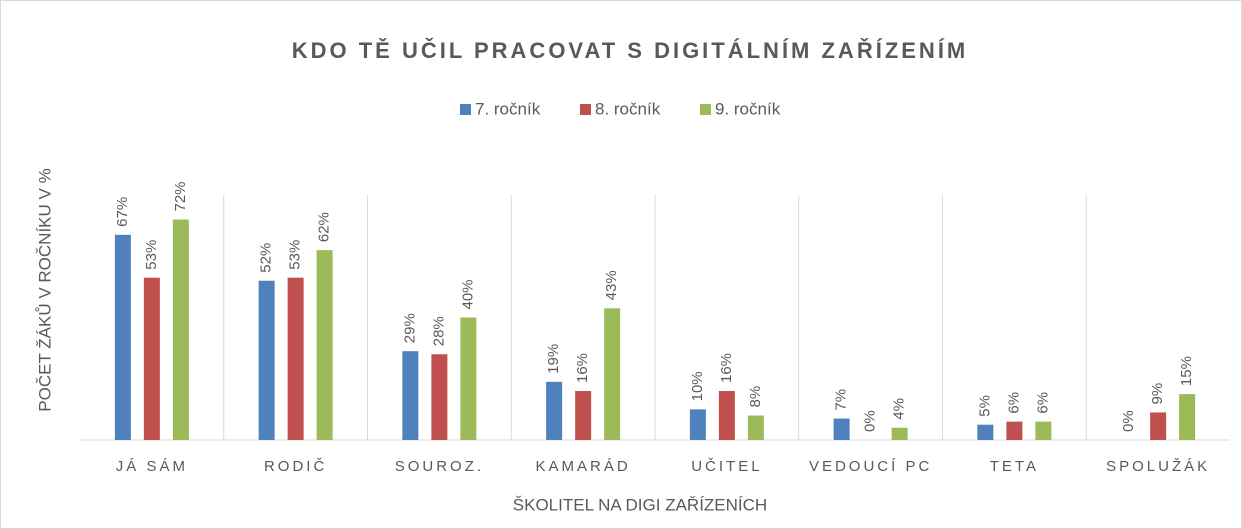 The width and height of the screenshot is (1242, 529). I want to click on data-label: 72%, so click(180, 196).